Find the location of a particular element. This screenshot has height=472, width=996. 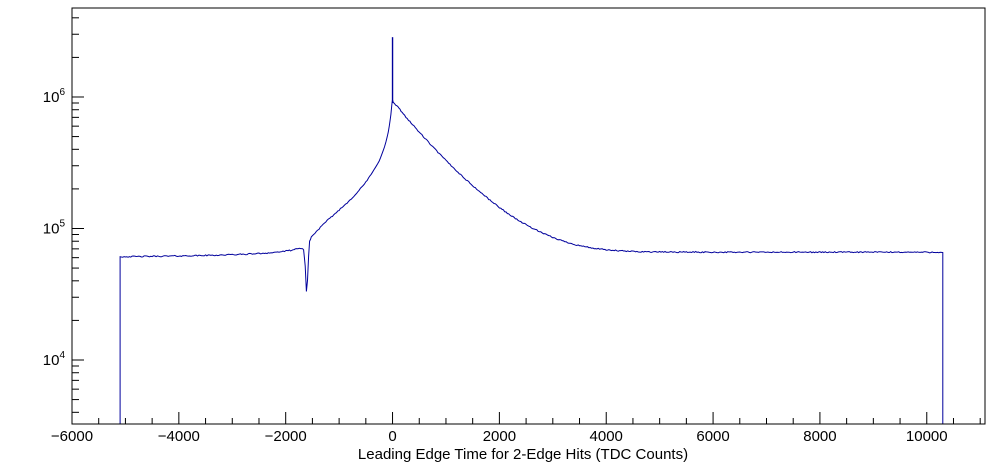

x-tick-label: 6000 is located at coordinates (712, 436).